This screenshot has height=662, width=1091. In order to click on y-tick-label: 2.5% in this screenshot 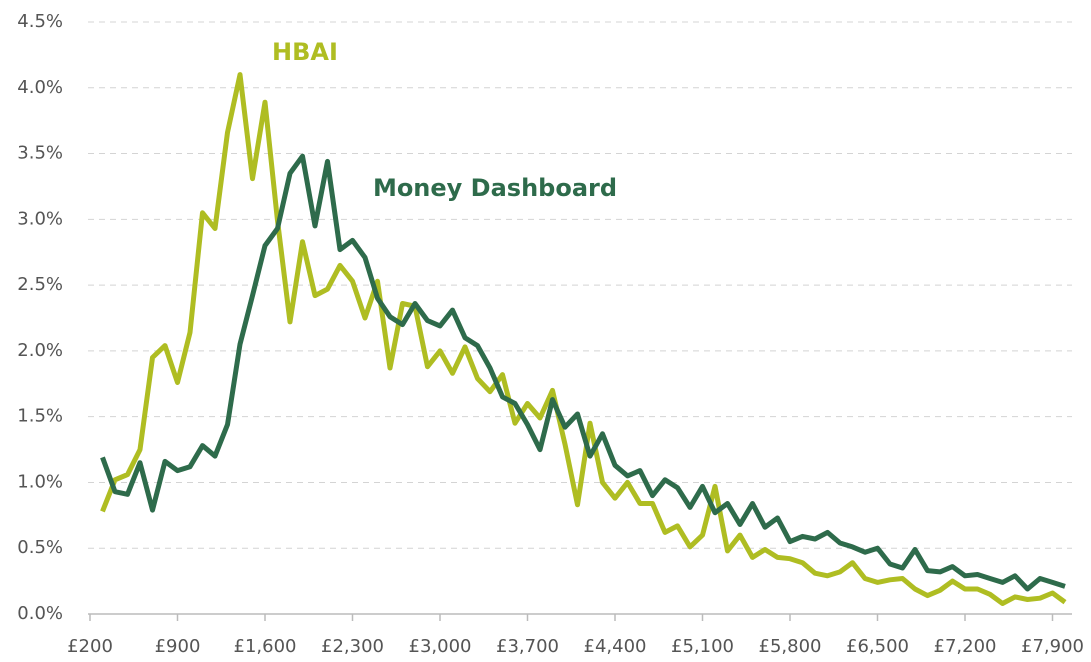, I will do `click(40, 284)`.